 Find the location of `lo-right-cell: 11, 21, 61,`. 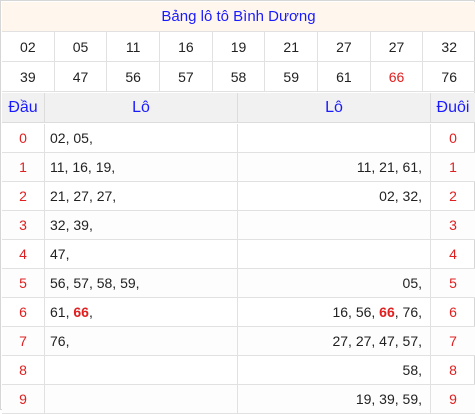

lo-right-cell: 11, 21, 61, is located at coordinates (333, 167).